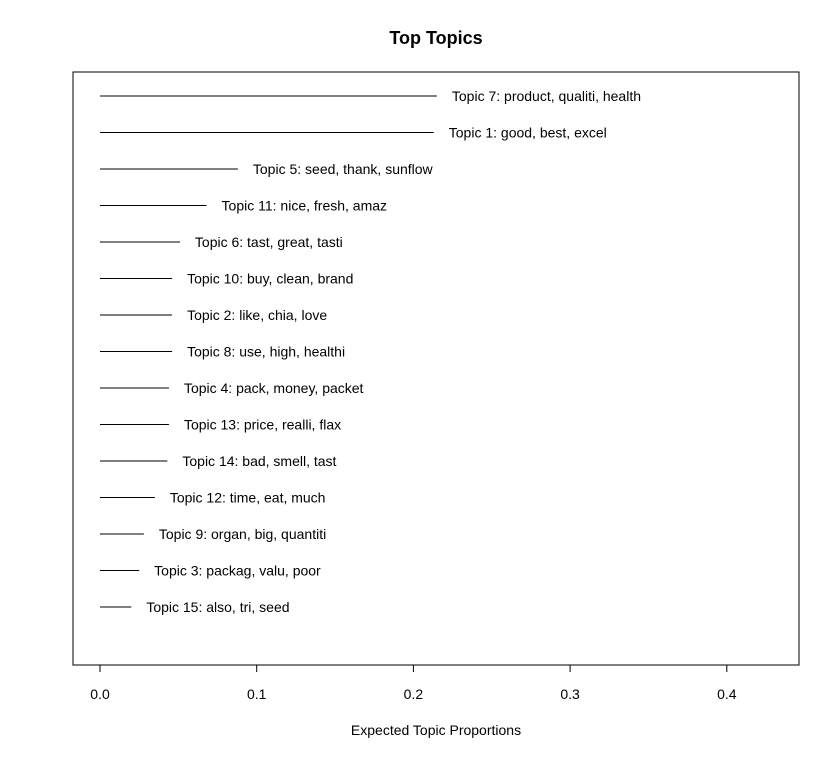 Image resolution: width=836 pixels, height=758 pixels. I want to click on bar-label: Topic 13: price, realli, flax, so click(262, 425).